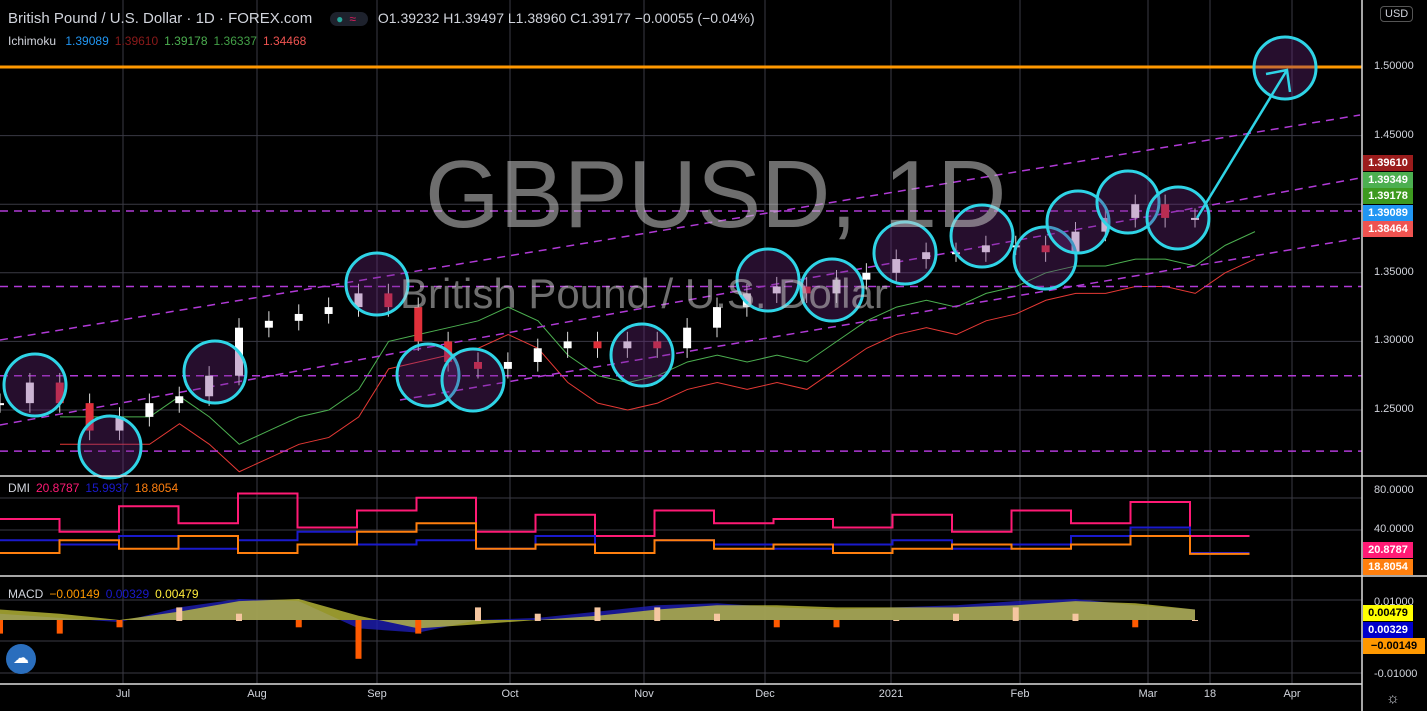 This screenshot has width=1427, height=711. Describe the element at coordinates (1388, 229) in the screenshot. I see `price-tag: 1.38464` at that location.